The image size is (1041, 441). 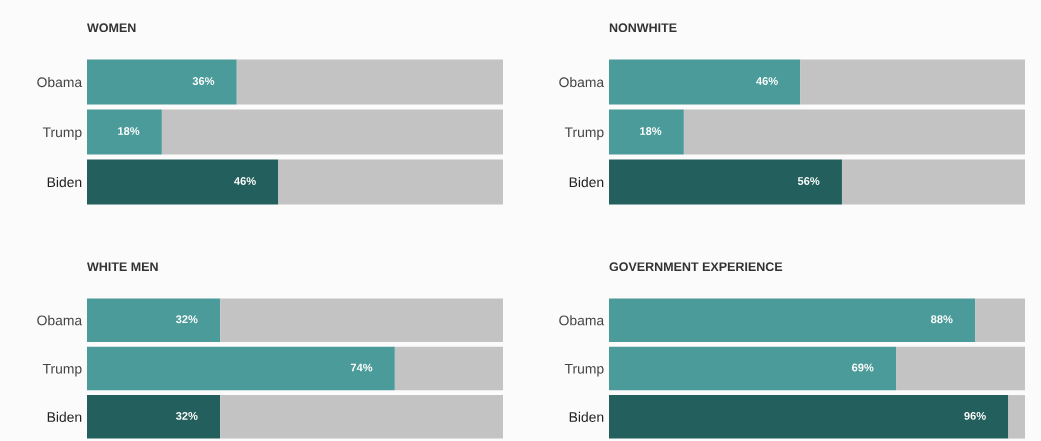 I want to click on chart-title: GOVERNMENT EXPERIENCE, so click(x=696, y=267).